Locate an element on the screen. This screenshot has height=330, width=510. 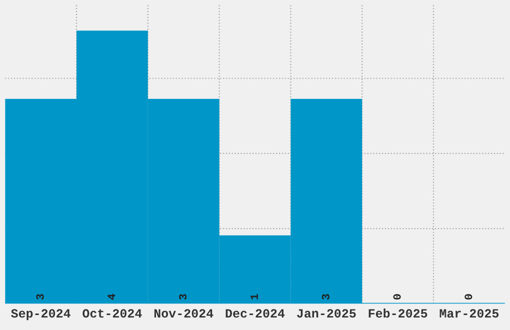
x-tick-label: Oct-2024 is located at coordinates (112, 313).